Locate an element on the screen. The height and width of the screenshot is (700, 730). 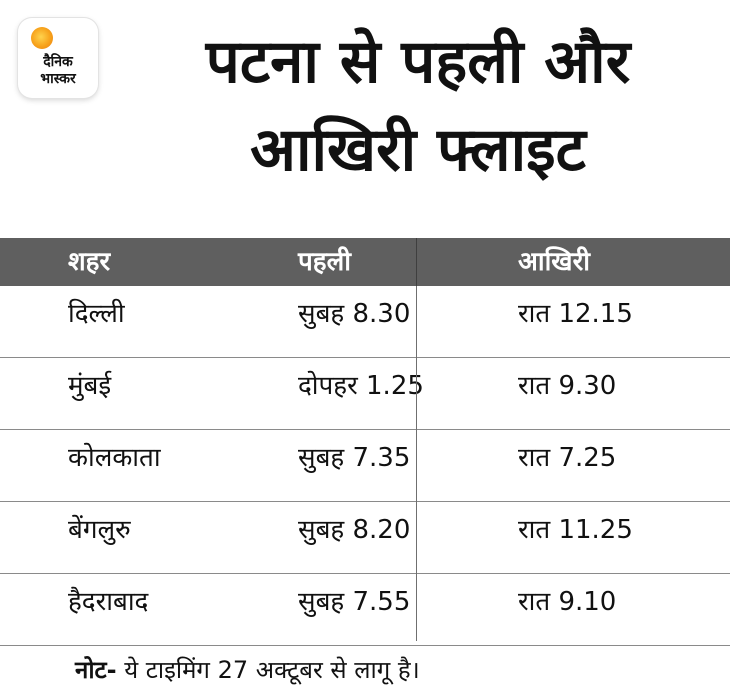
last-flight-cell: रात 7.25 is located at coordinates (567, 458).